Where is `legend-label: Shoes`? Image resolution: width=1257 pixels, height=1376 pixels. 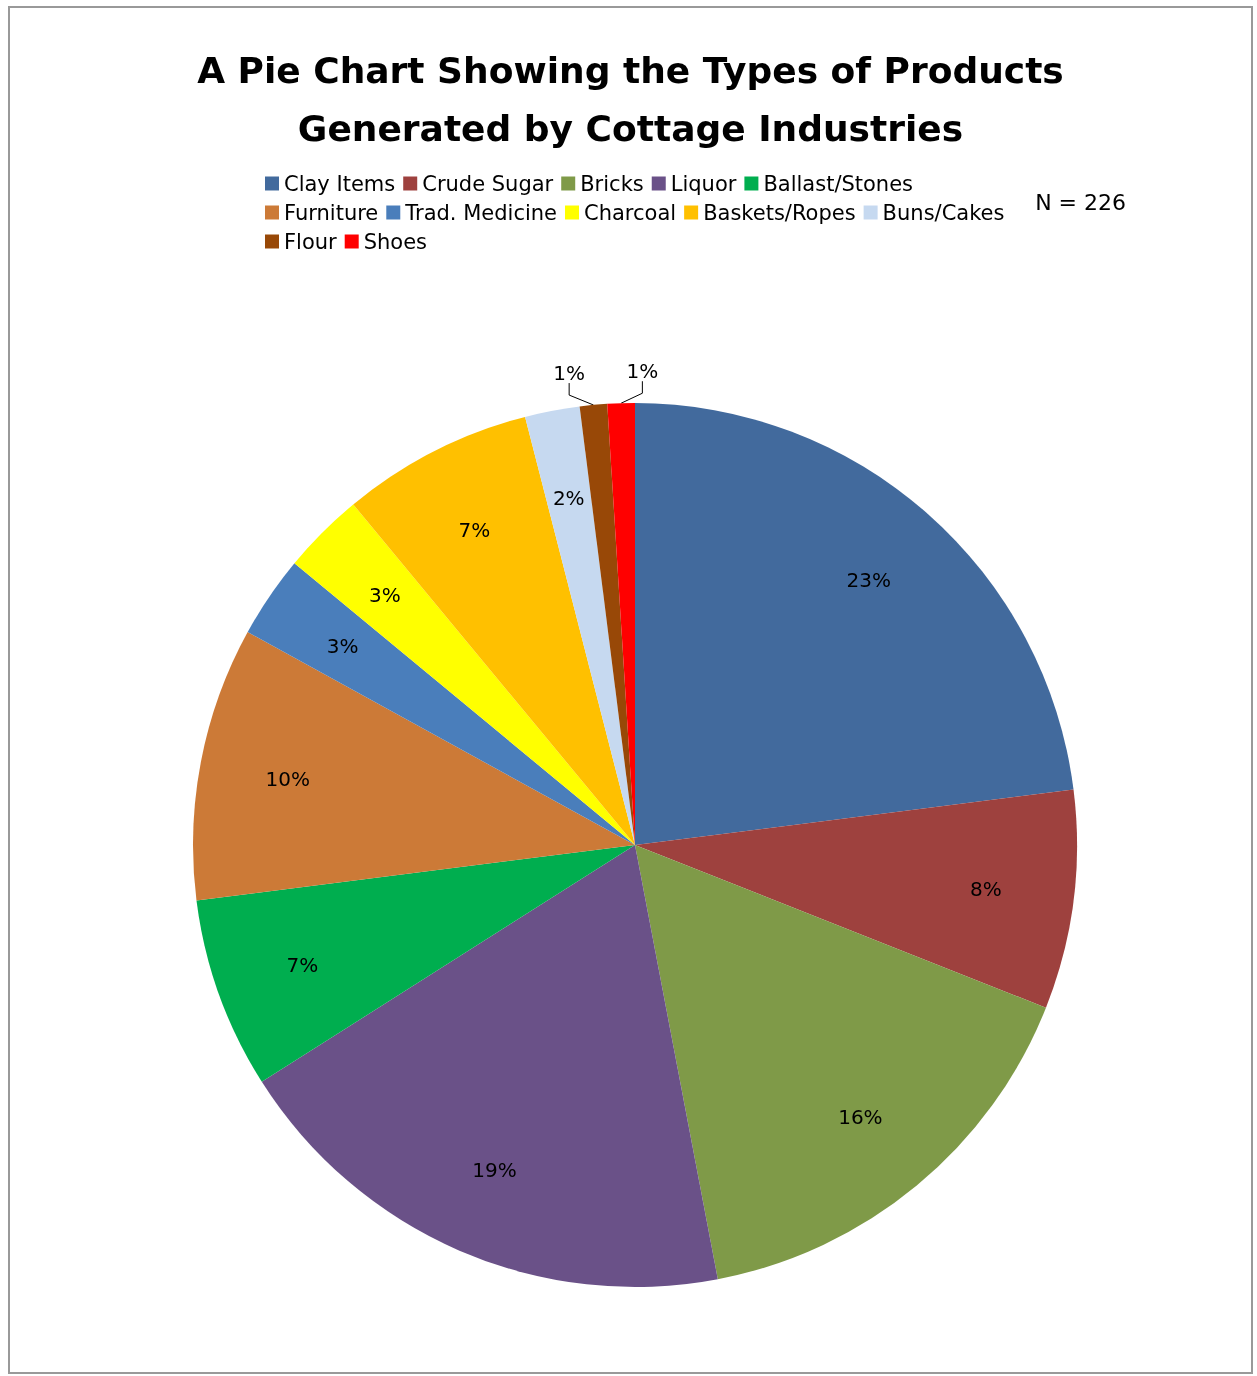
legend-label: Shoes is located at coordinates (395, 241).